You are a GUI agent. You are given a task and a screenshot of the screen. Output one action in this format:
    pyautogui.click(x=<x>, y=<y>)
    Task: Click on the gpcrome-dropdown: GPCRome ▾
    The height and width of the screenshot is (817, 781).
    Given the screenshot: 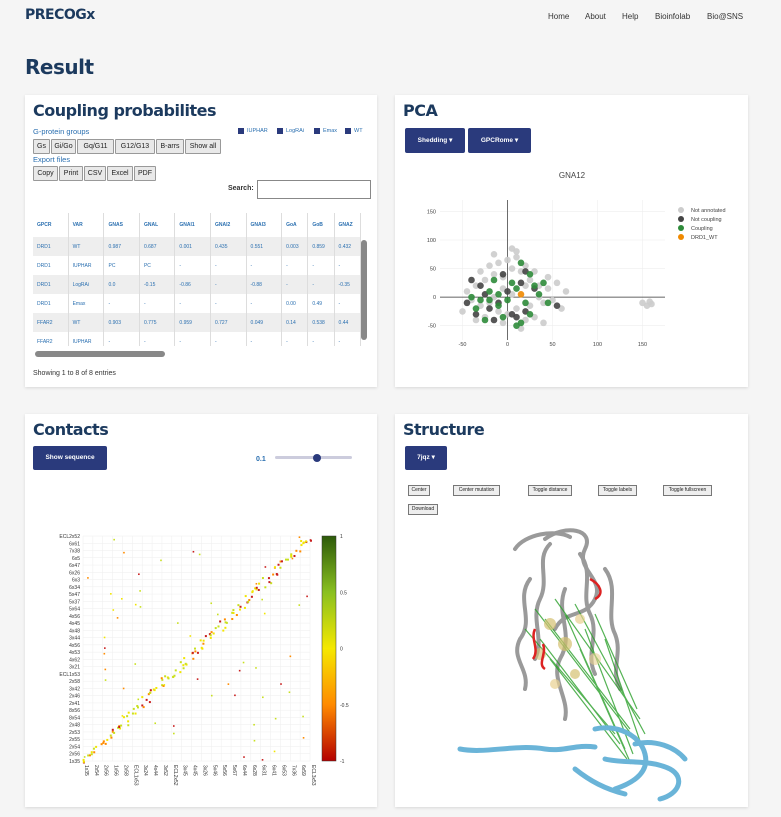 What is the action you would take?
    pyautogui.click(x=499, y=140)
    